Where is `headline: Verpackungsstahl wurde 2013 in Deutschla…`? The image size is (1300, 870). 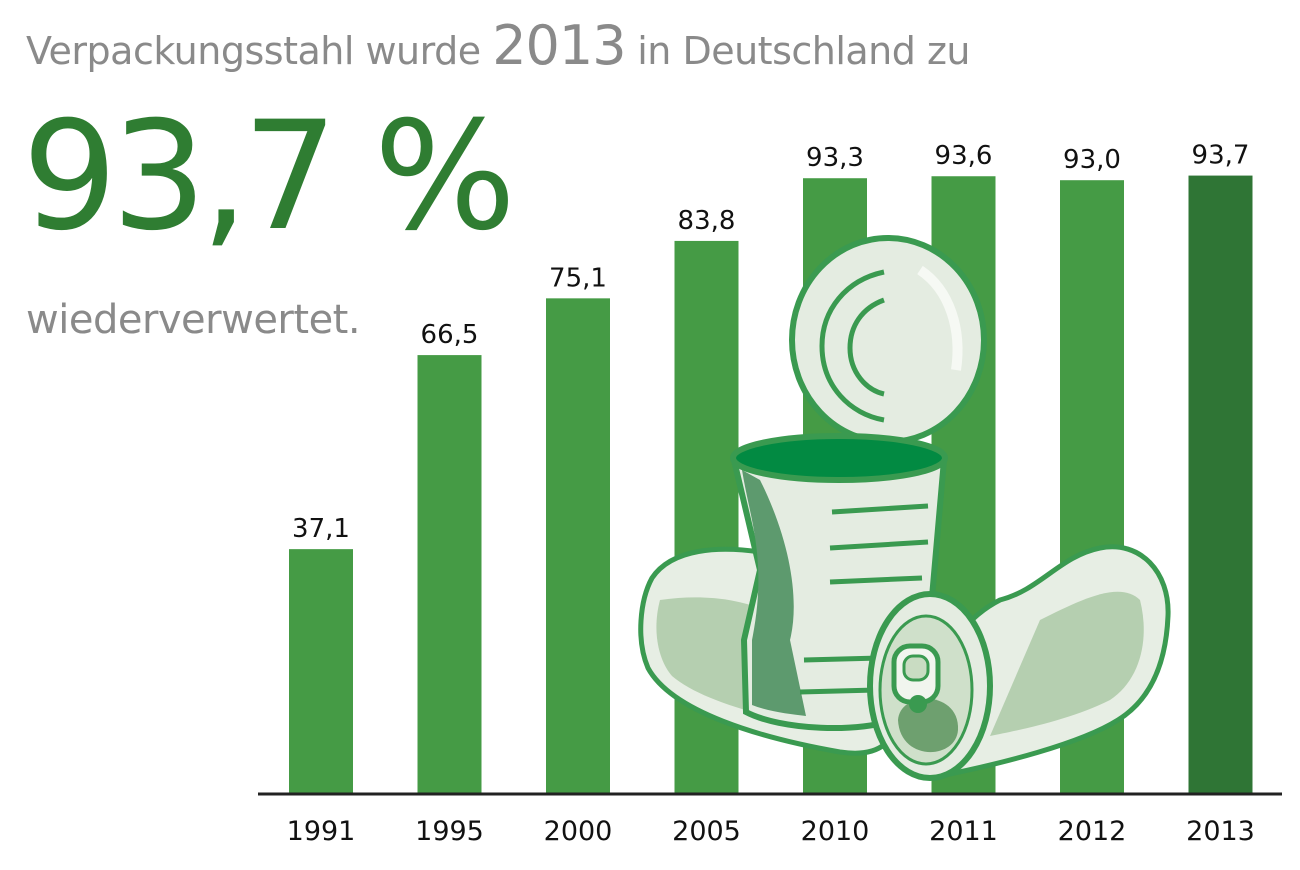
headline: Verpackungsstahl wurde 2013 in Deutschla… is located at coordinates (498, 48).